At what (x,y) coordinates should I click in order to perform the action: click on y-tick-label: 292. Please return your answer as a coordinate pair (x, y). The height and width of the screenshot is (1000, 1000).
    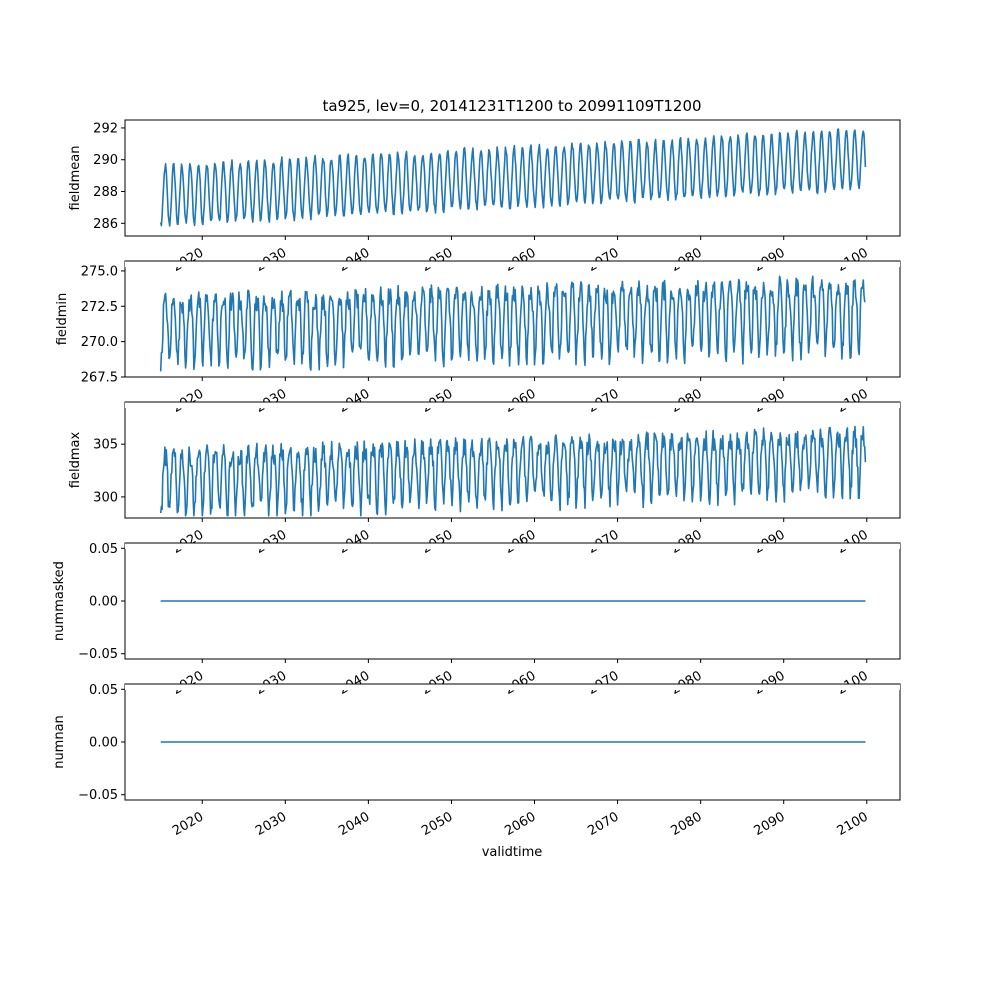
    Looking at the image, I should click on (105, 128).